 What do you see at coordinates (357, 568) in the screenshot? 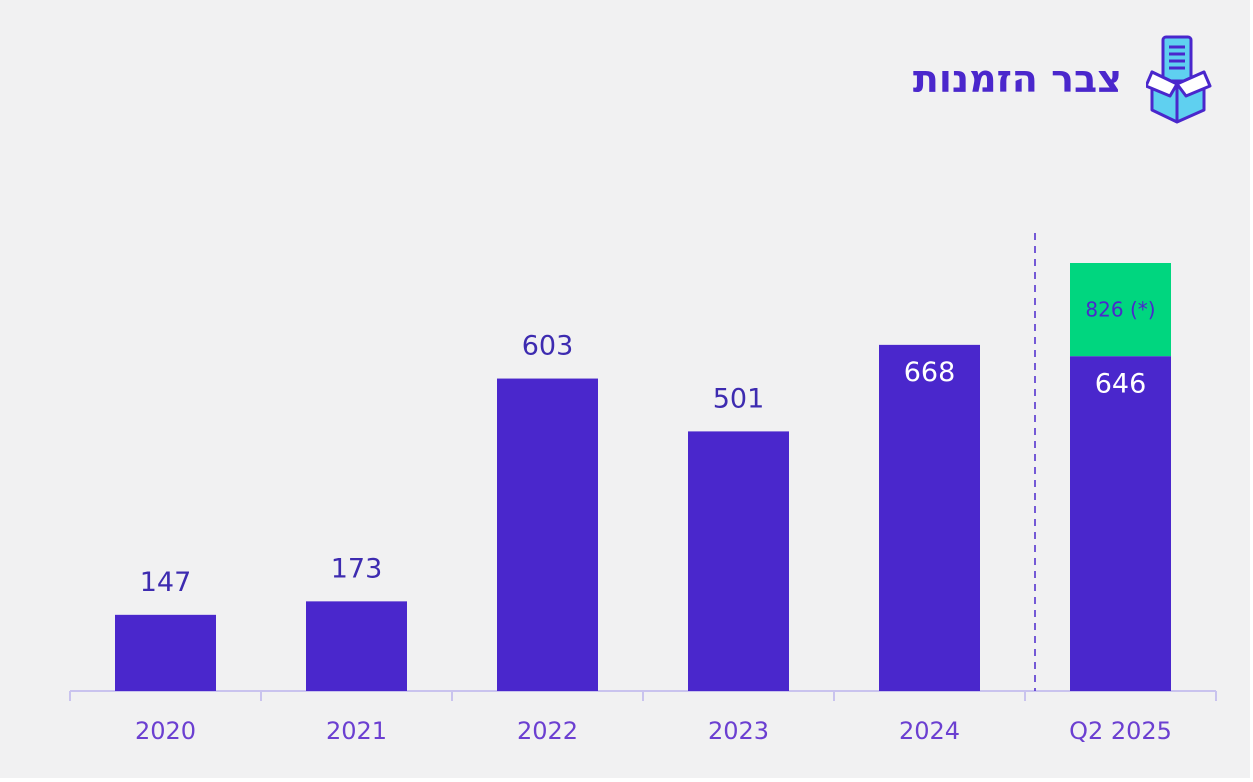
I see `data-label: 173` at bounding box center [357, 568].